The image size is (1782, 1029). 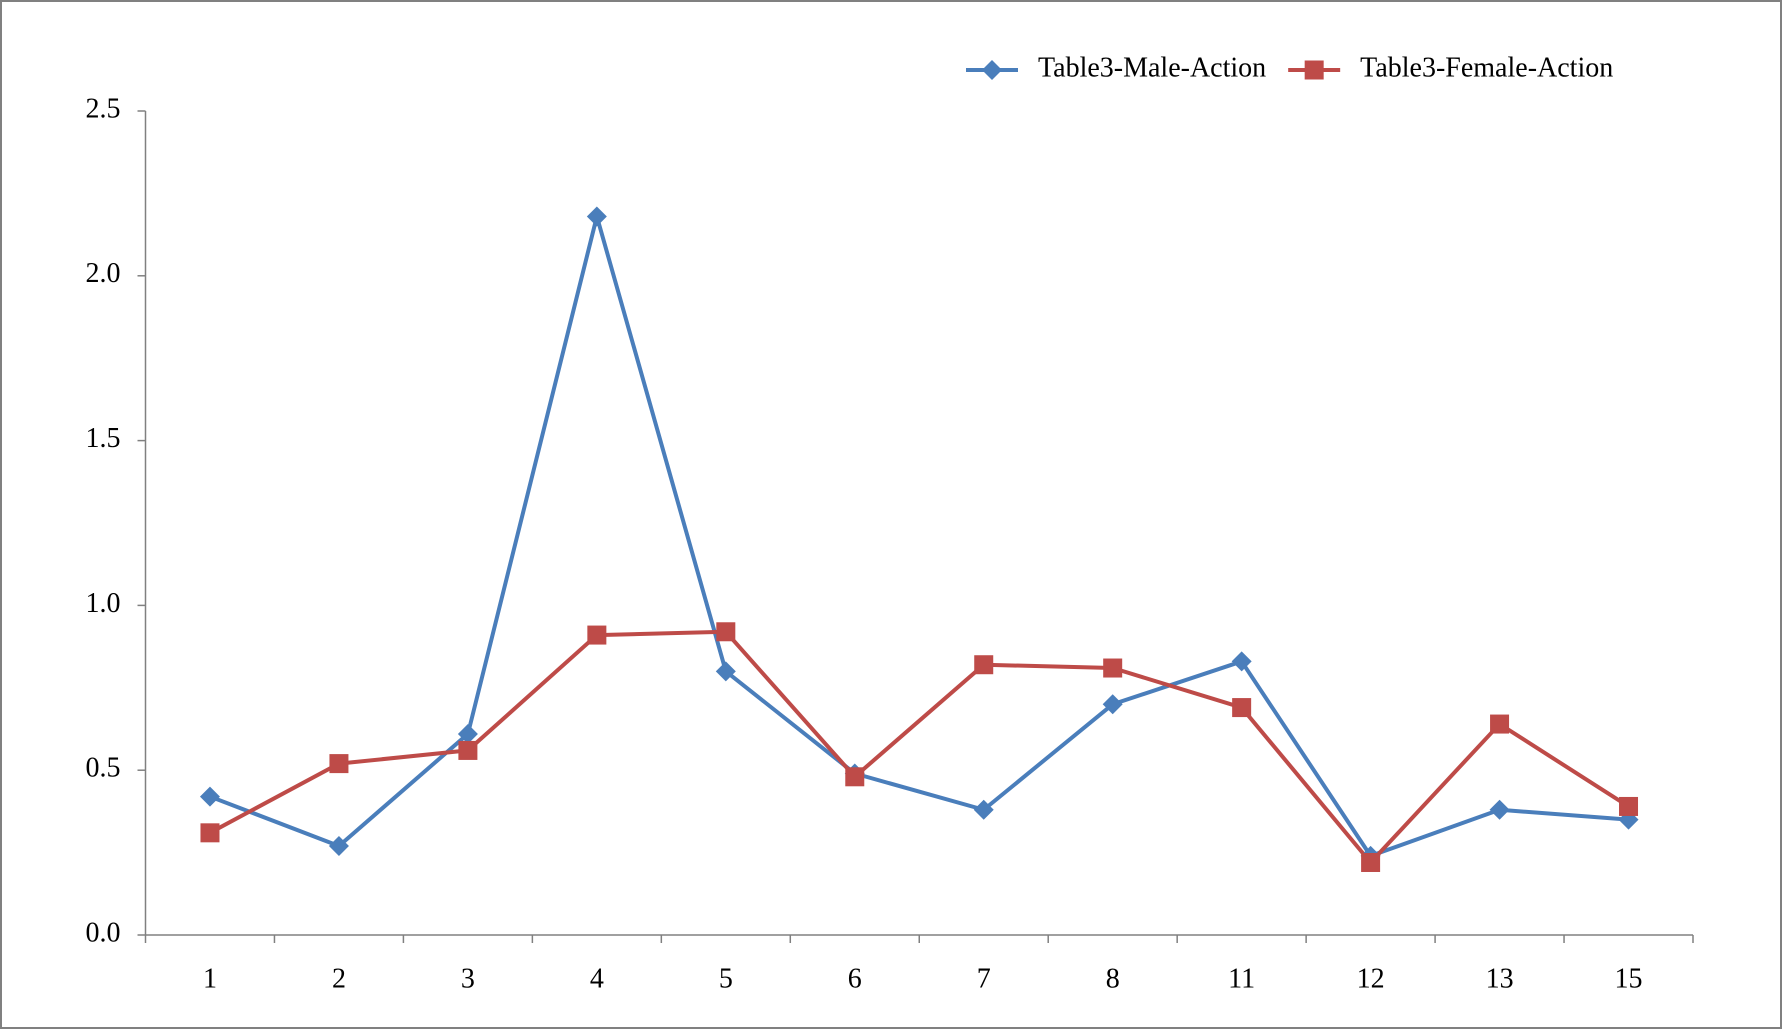 I want to click on legend-label: Table3-Male-Action, so click(x=1152, y=67).